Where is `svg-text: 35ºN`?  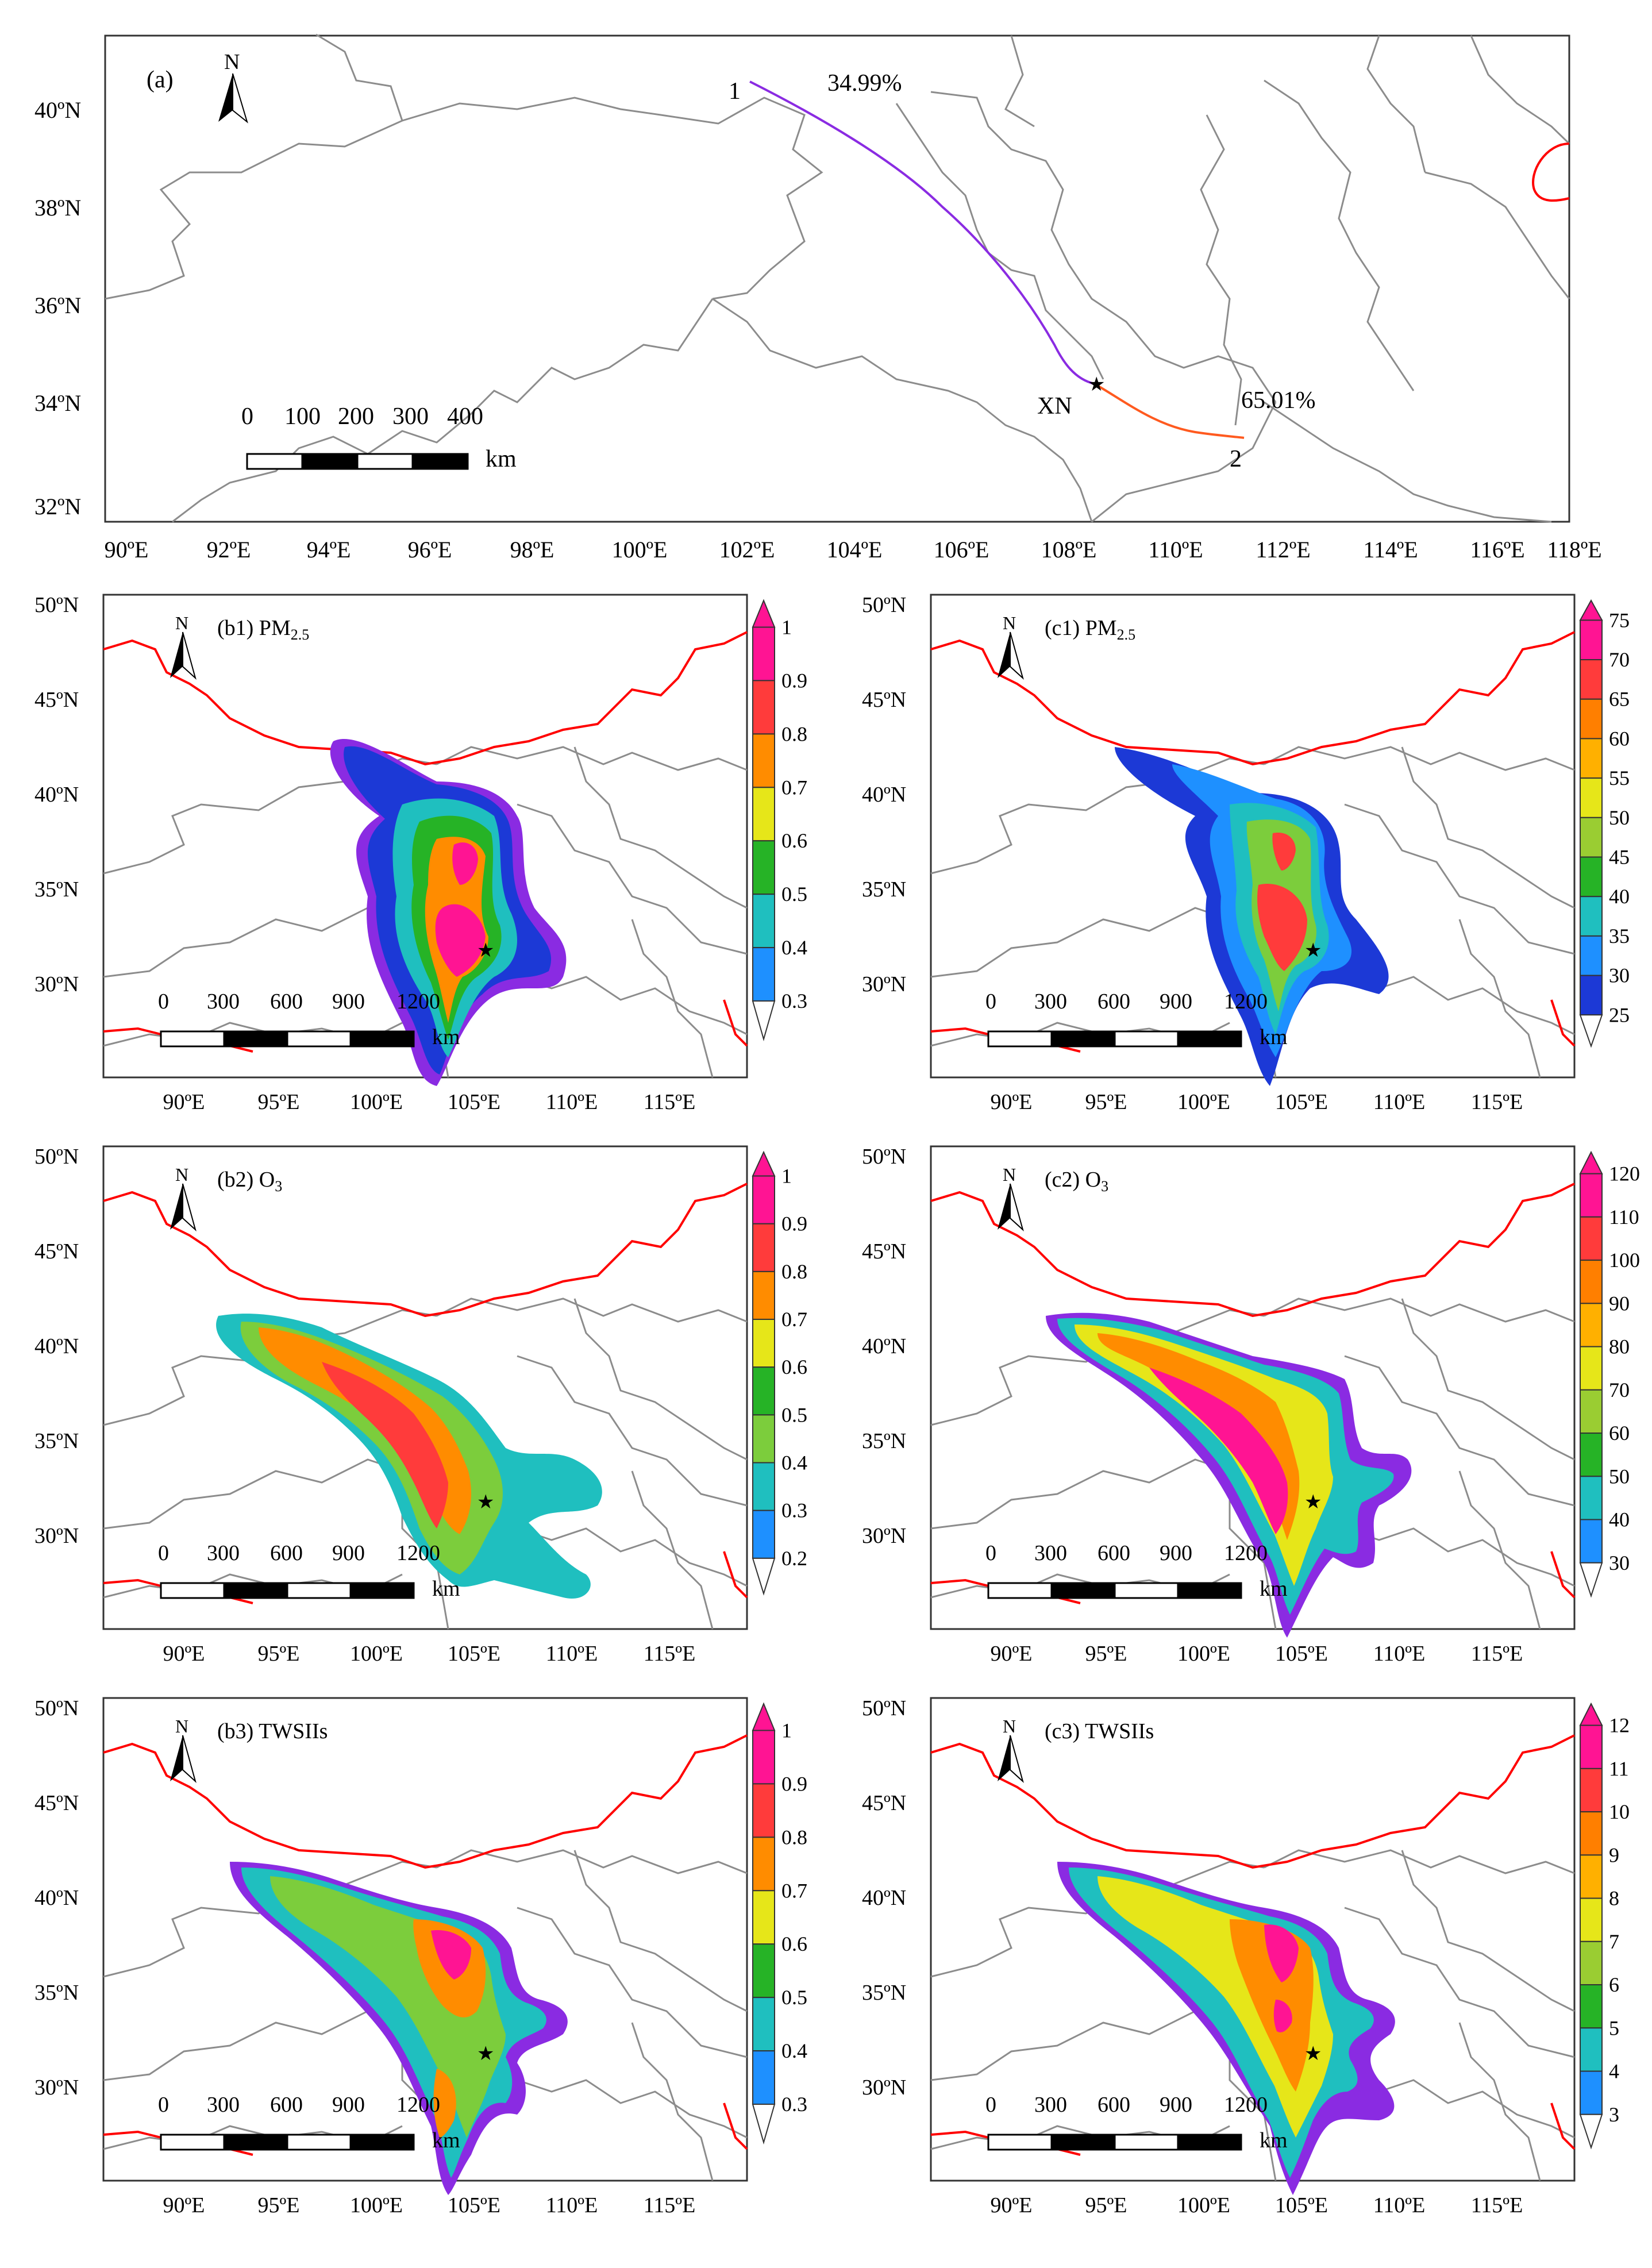
svg-text: 35ºN is located at coordinates (56, 1441).